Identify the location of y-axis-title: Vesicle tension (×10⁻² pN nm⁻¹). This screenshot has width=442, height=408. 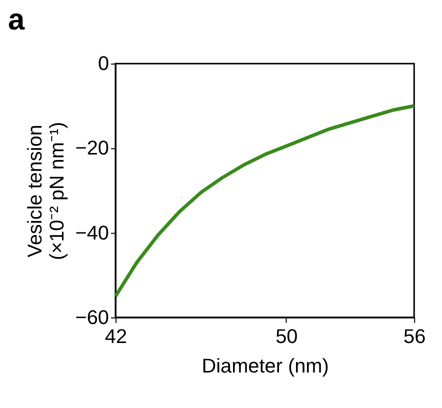
(46, 191).